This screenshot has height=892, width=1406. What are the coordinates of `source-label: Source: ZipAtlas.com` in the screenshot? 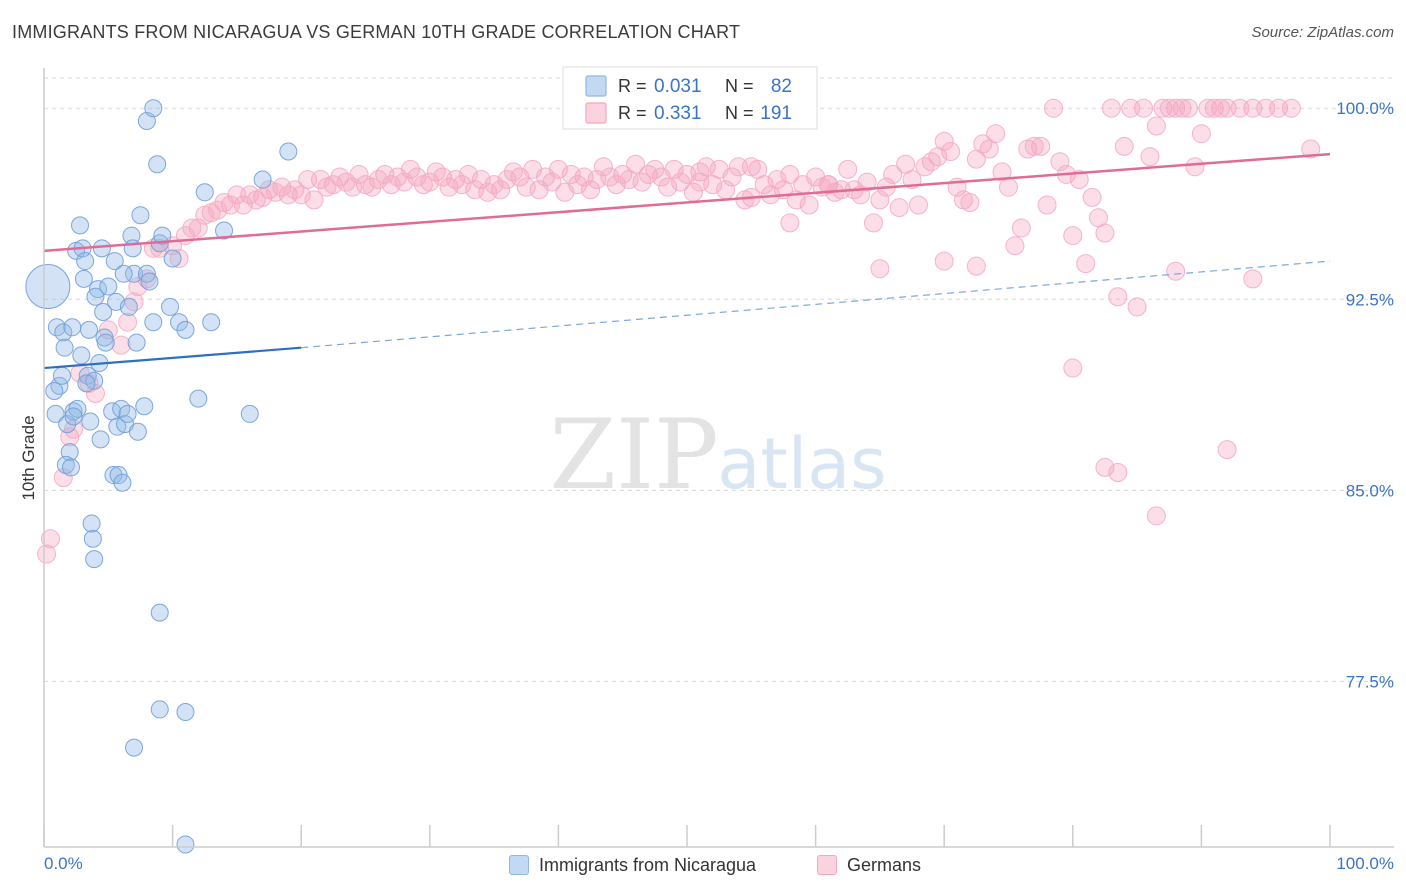 It's located at (1322, 32).